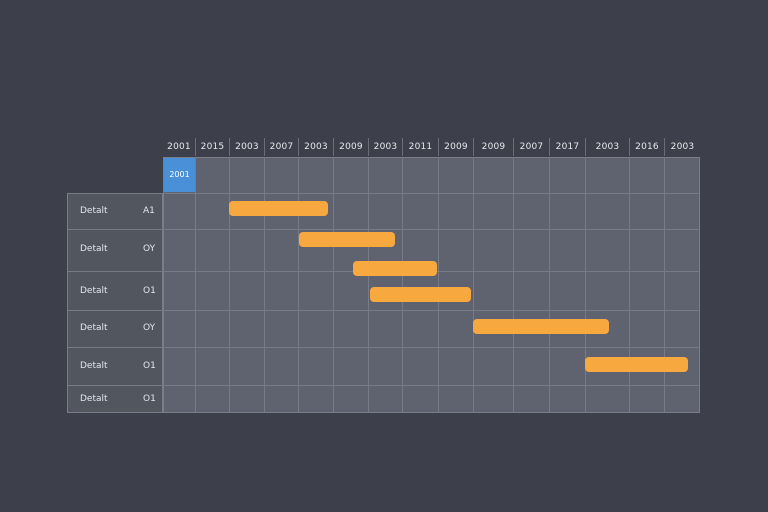  Describe the element at coordinates (316, 147) in the screenshot. I see `year-header-5: 2003` at that location.